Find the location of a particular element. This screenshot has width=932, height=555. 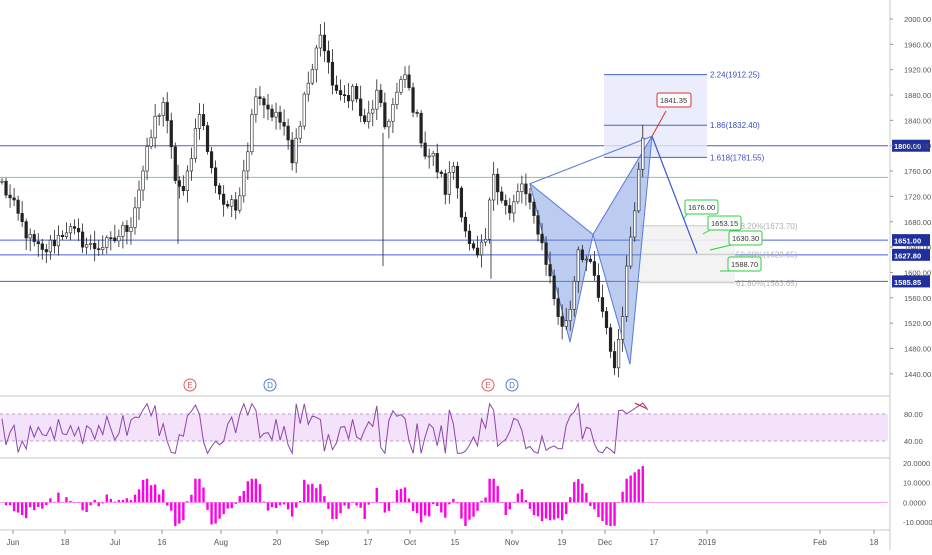

fib-extension-label: 1.618(1781.55) is located at coordinates (737, 157).